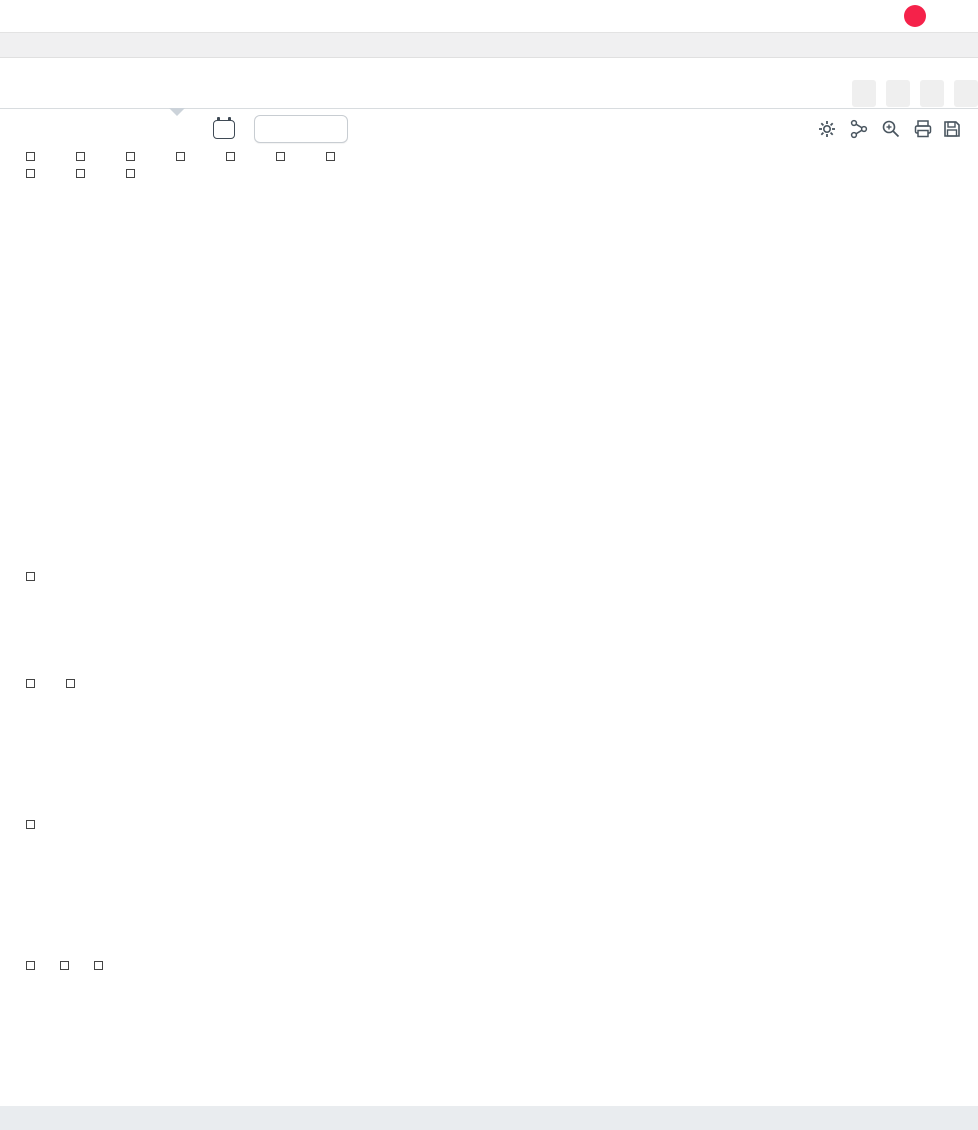  I want to click on chart-toolbar, so click(489, 129).